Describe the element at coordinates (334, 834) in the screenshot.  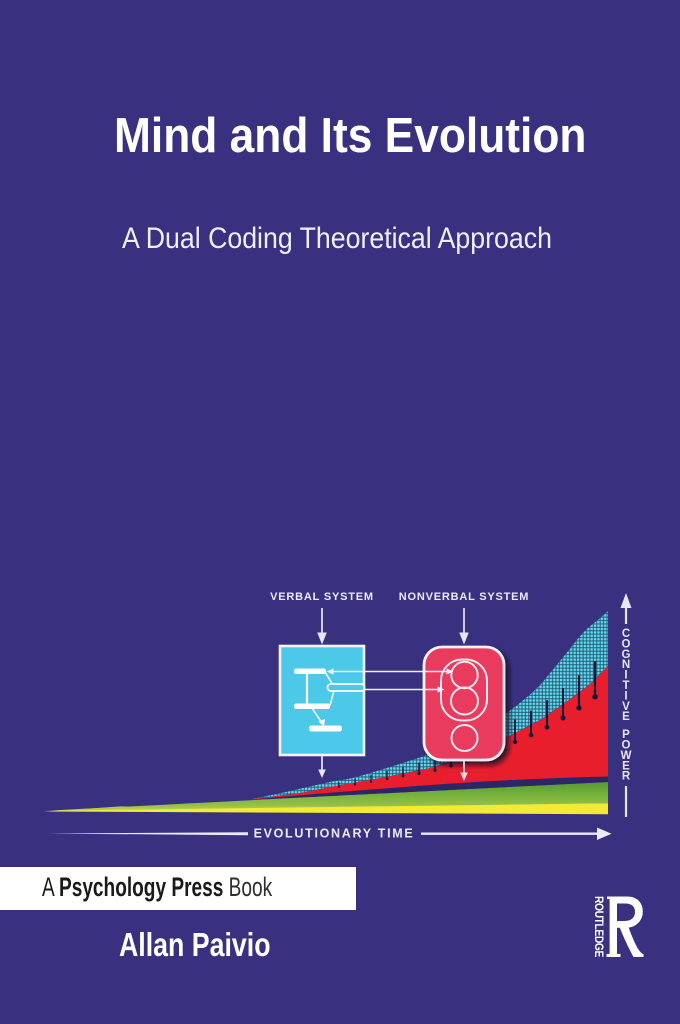
I see `svg-text: EVOLUTIONARY TIME` at that location.